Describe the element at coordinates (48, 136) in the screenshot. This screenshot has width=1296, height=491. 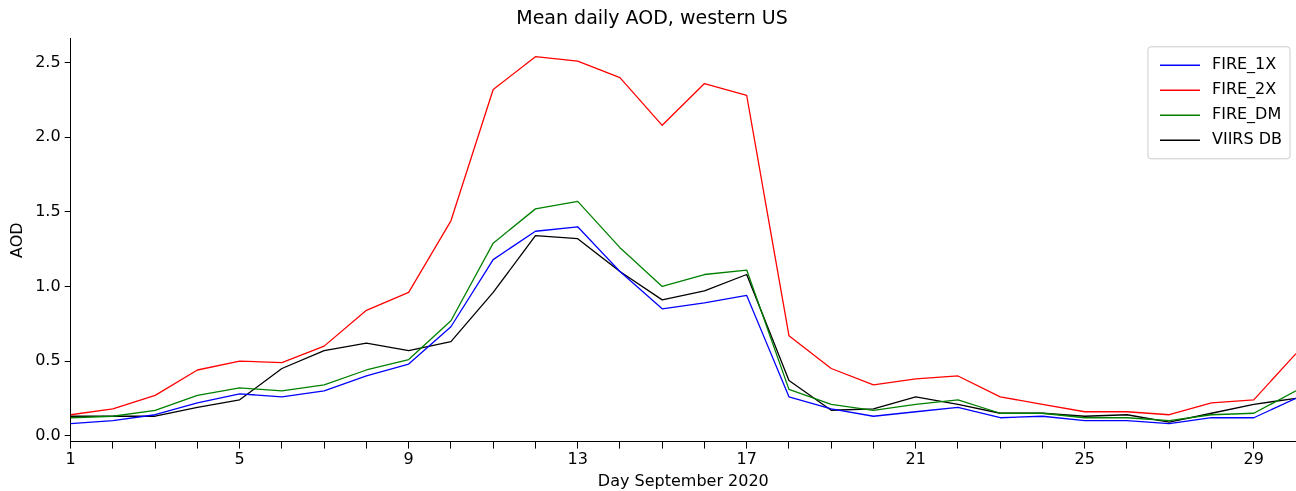
I see `y-tick-label: 2.0` at that location.